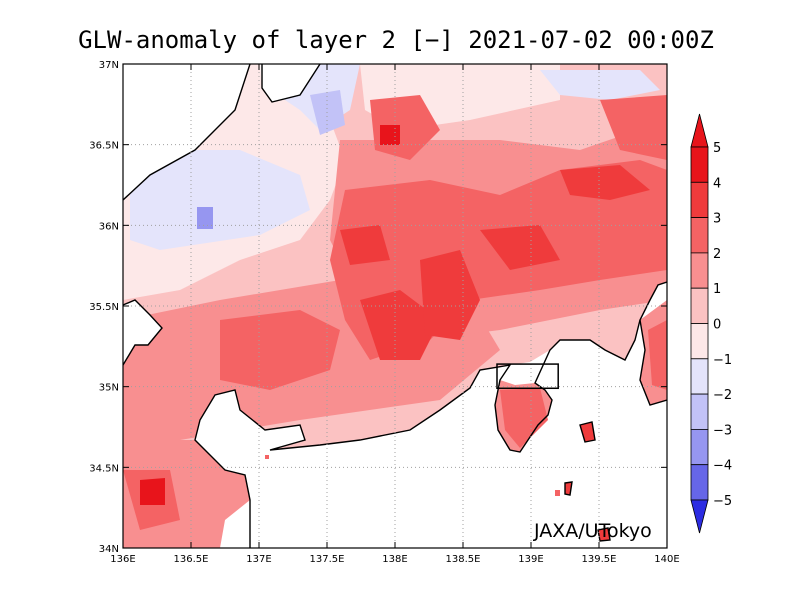 The width and height of the screenshot is (792, 612). Describe the element at coordinates (699, 130) in the screenshot. I see `colorbar-arrow-top` at that location.